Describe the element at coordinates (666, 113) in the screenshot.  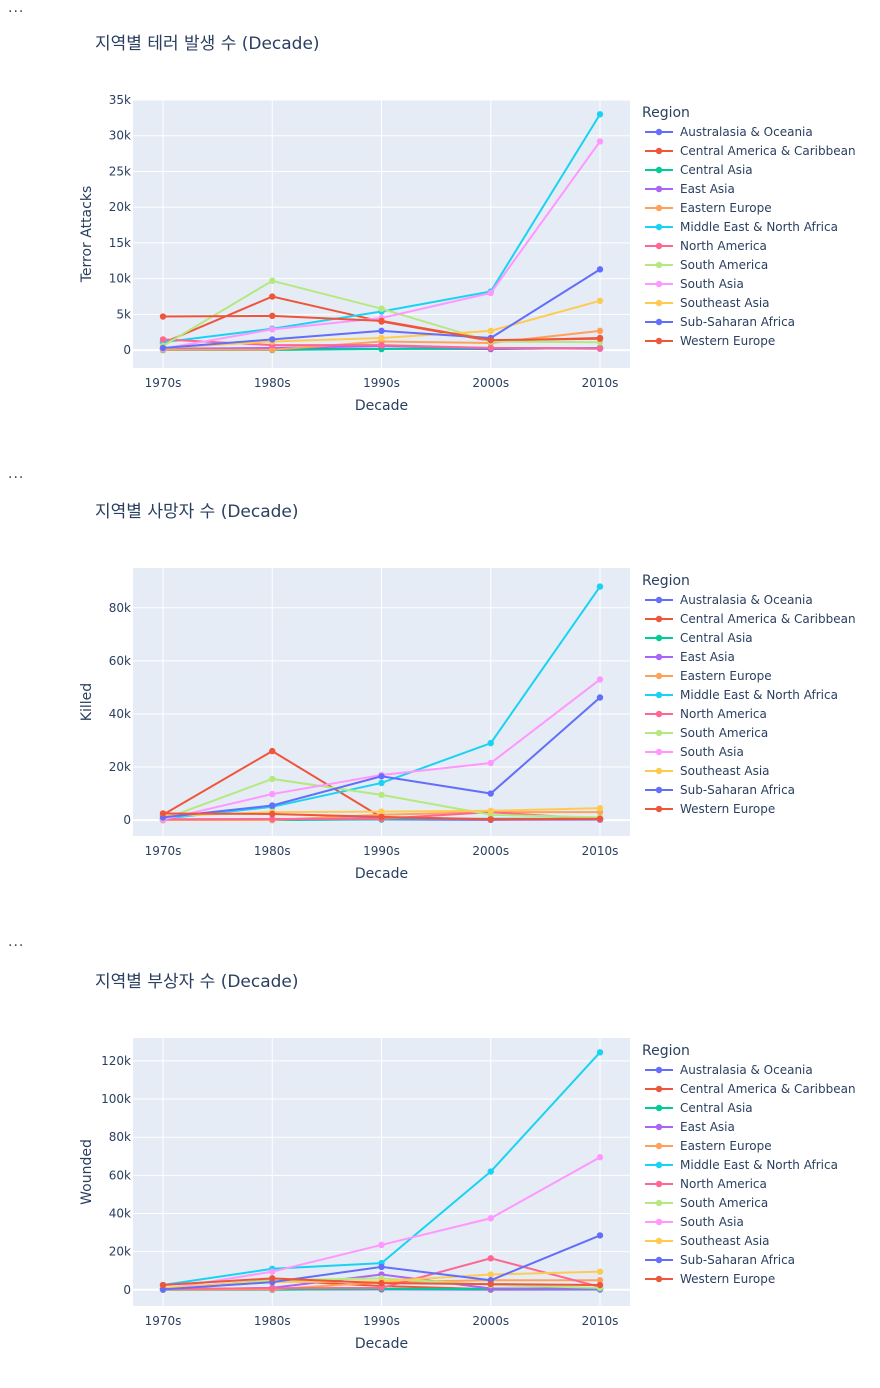
I see `legend-title: Region` at that location.